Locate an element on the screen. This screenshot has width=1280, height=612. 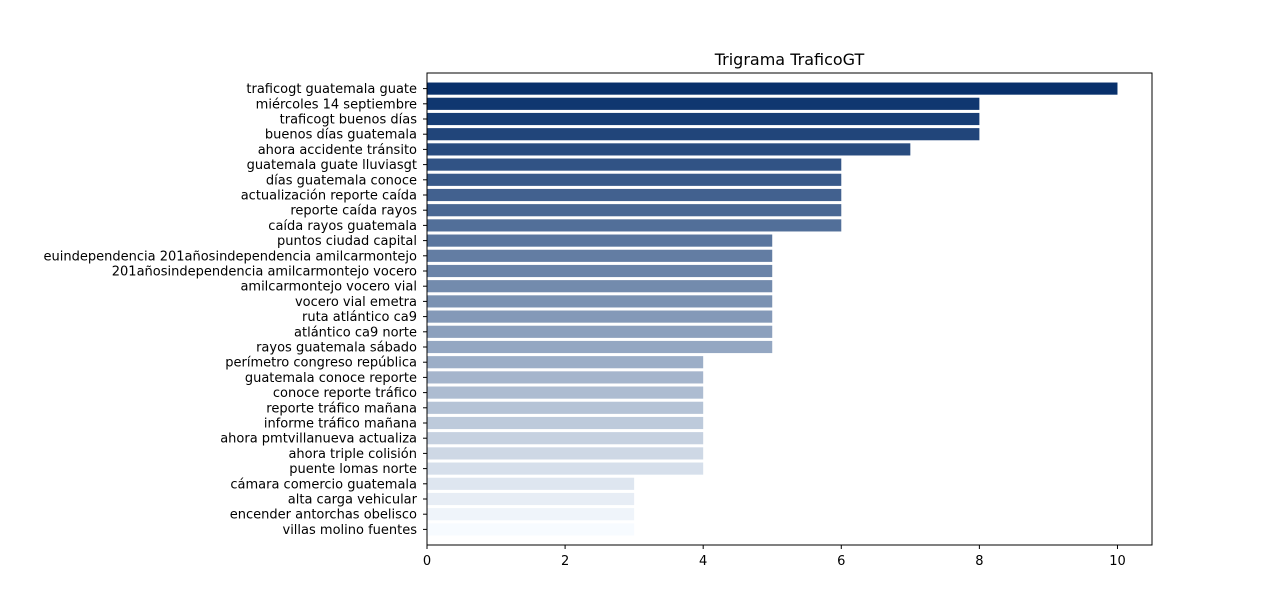
category-label: informe tráfico mañana is located at coordinates (340, 424).